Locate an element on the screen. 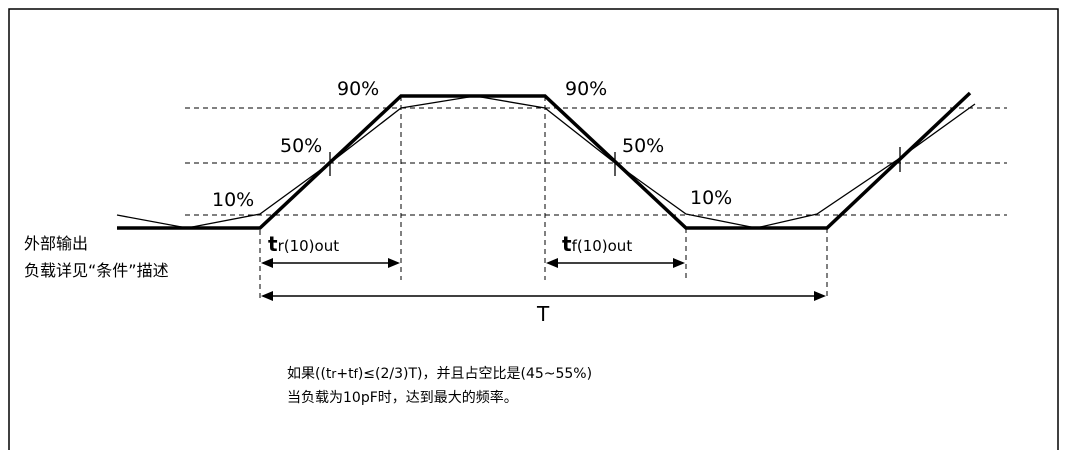 Image resolution: width=1074 pixels, height=452 pixels. period-arrow is located at coordinates (543, 296).